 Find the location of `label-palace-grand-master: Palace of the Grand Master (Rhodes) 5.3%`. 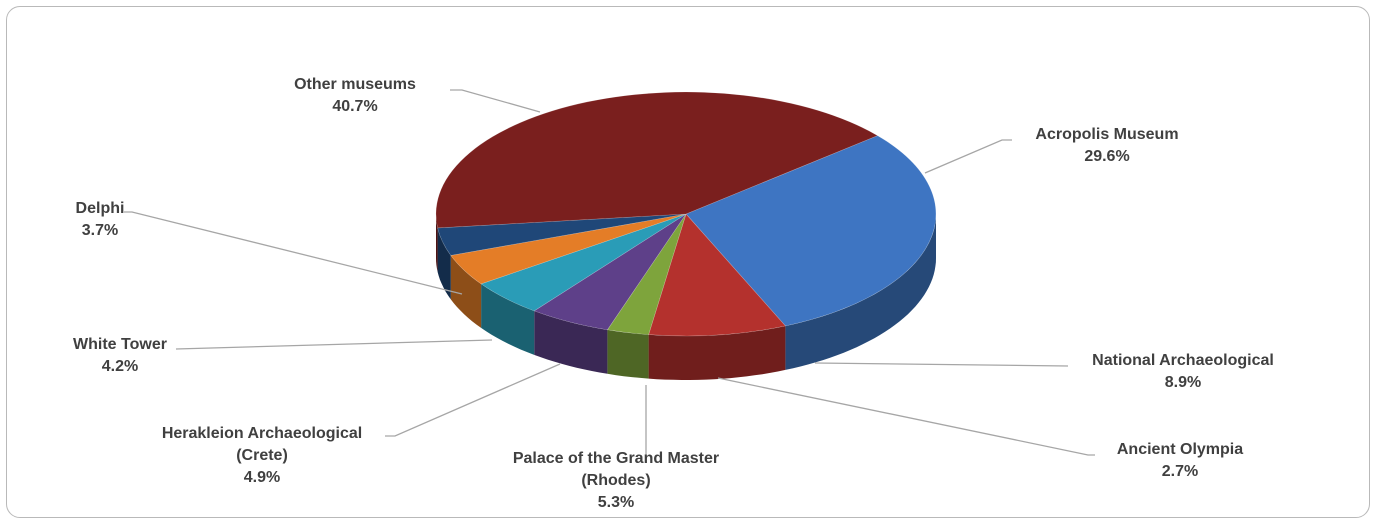

label-palace-grand-master: Palace of the Grand Master (Rhodes) 5.3% is located at coordinates (616, 481).